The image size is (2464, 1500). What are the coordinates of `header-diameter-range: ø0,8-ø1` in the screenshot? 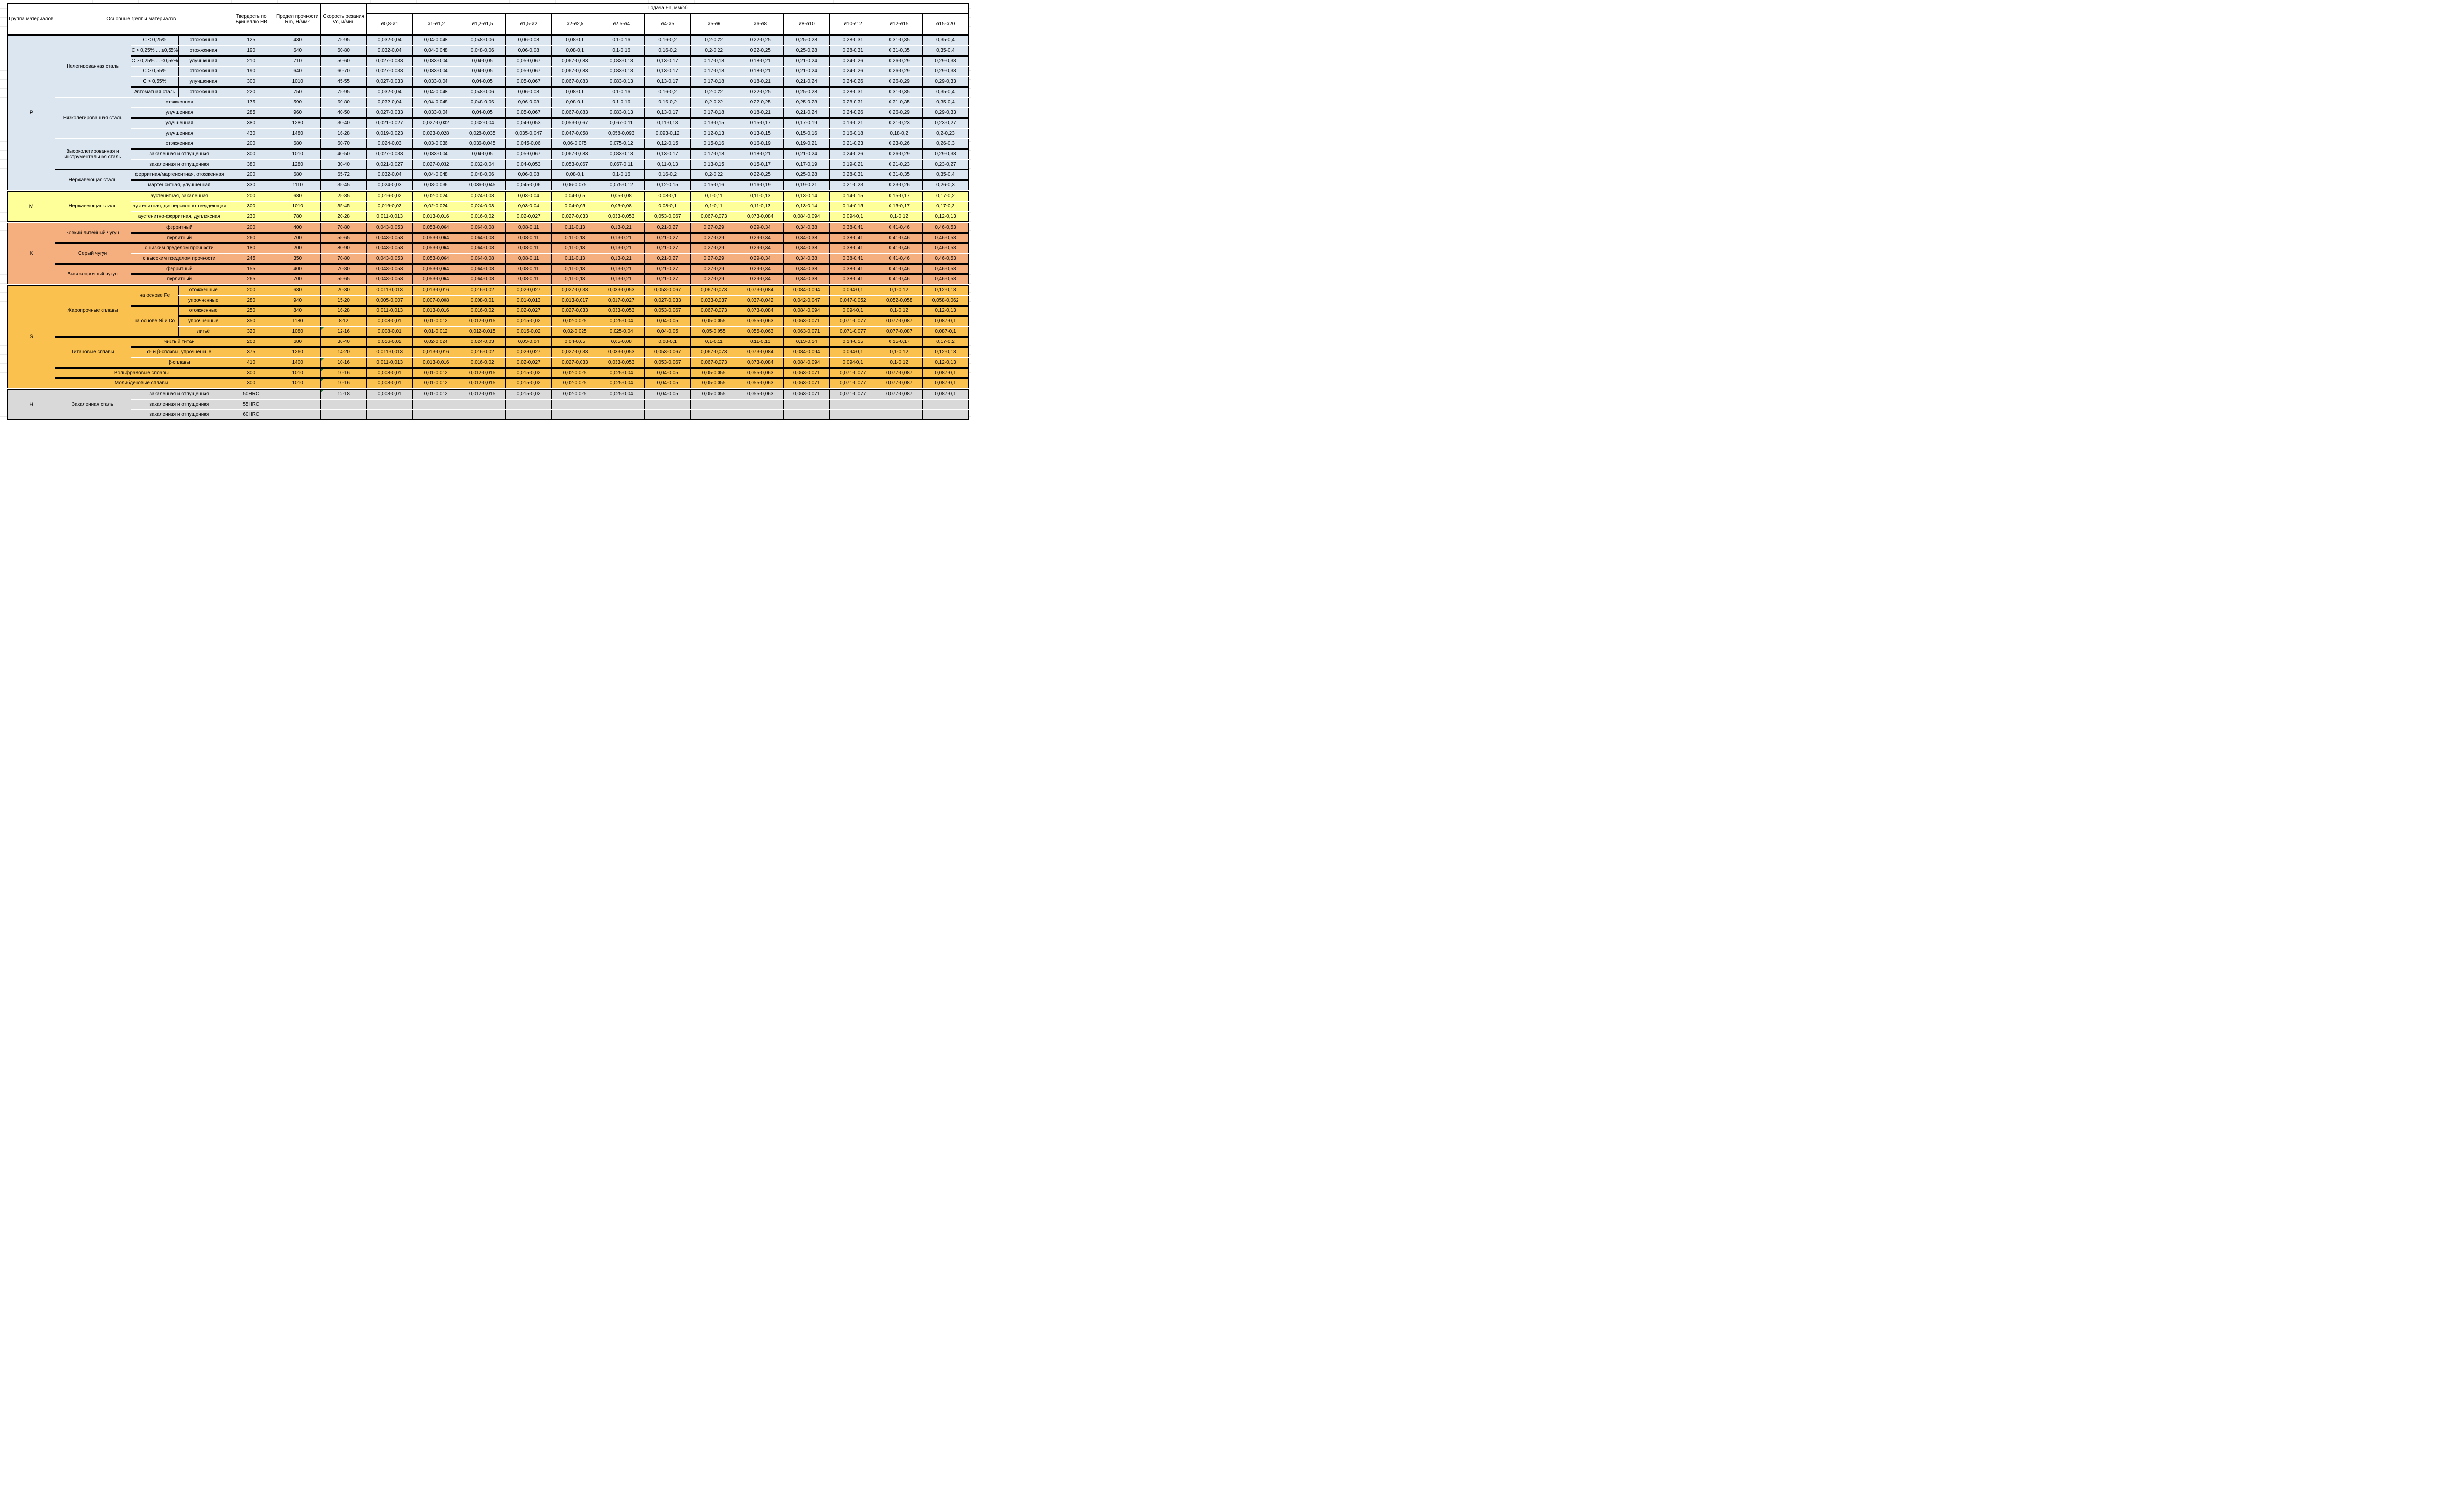 It's located at (389, 24).